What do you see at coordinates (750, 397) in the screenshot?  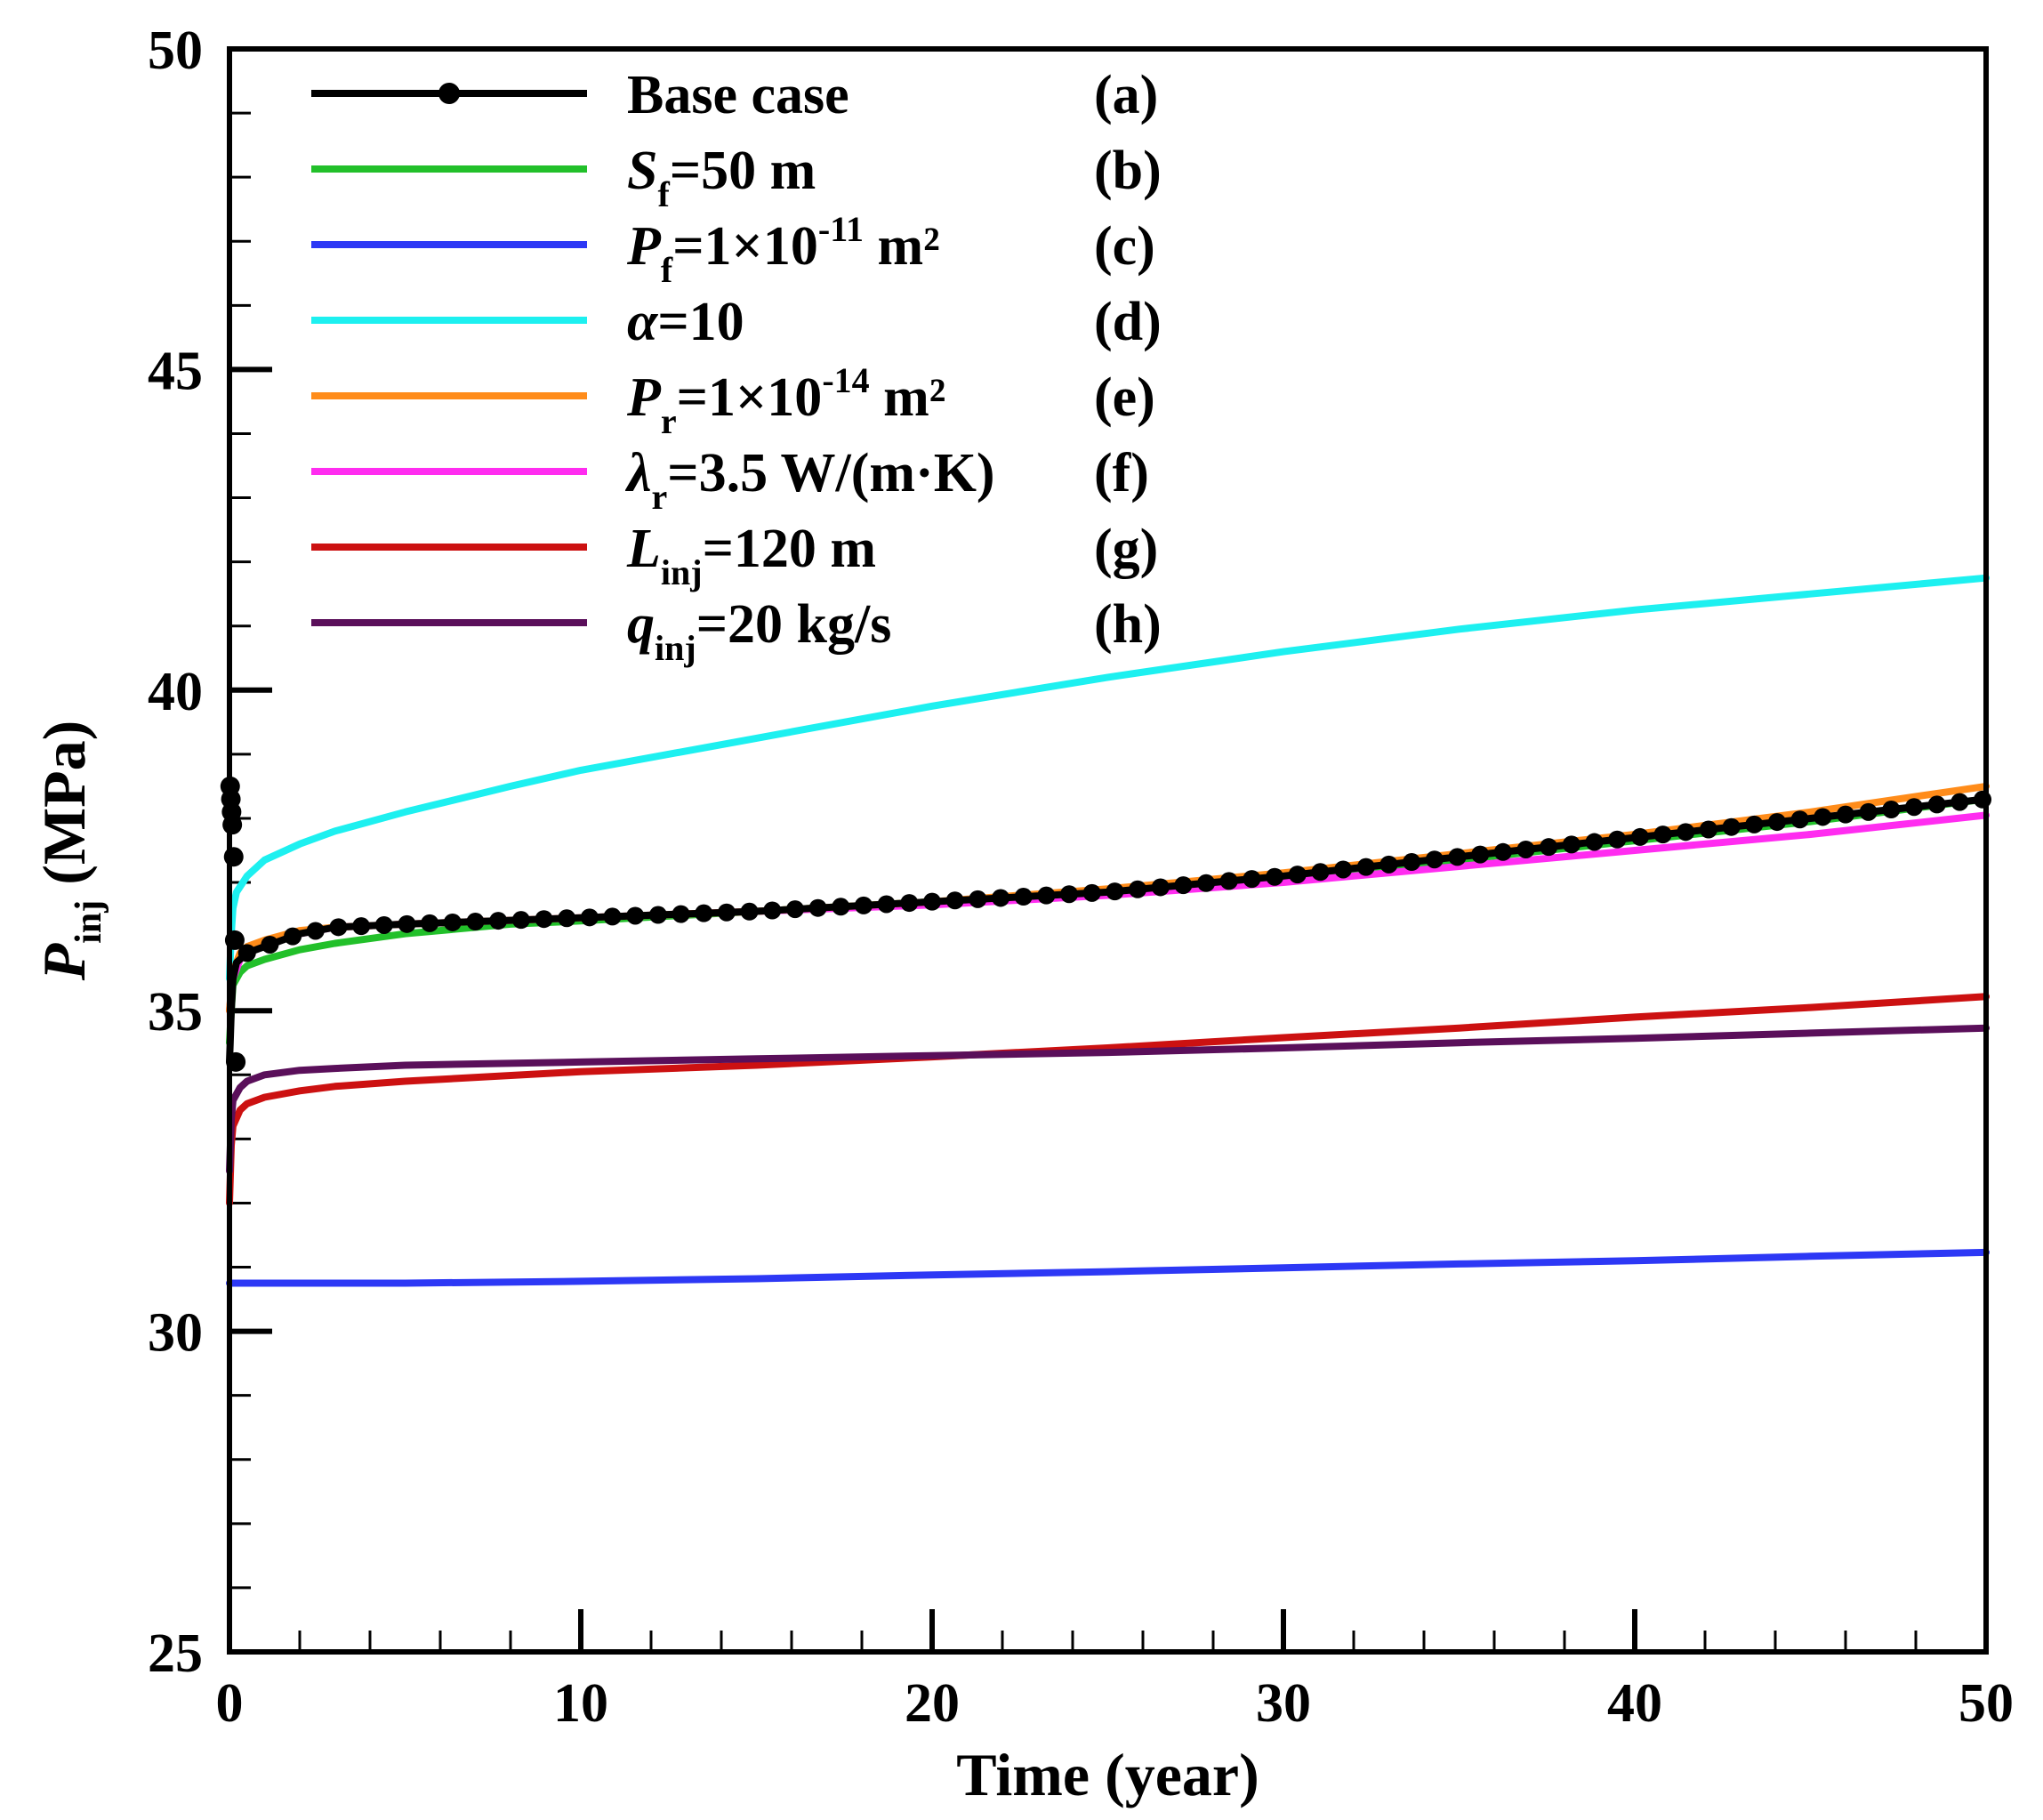 I see `legend-label-rest: =1×10` at bounding box center [750, 397].